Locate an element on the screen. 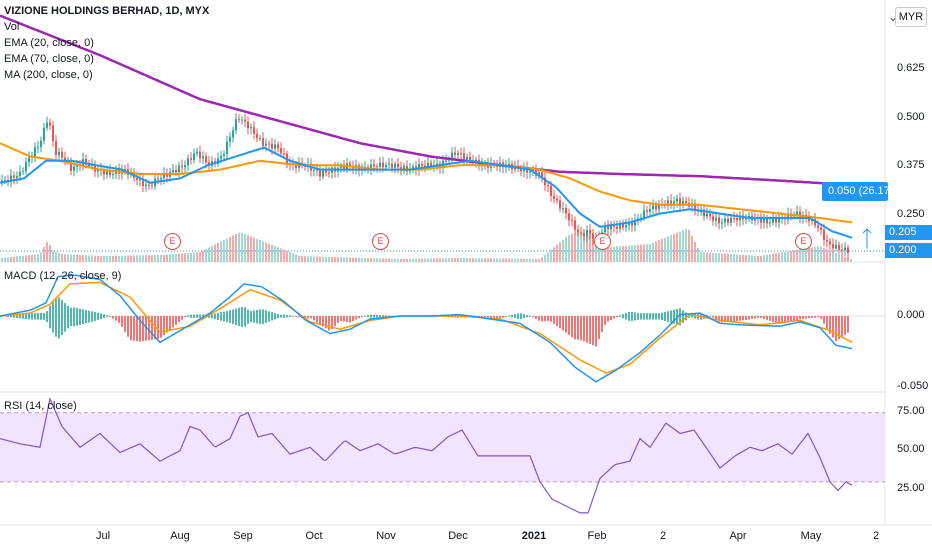  currency-button: MYR is located at coordinates (911, 17).